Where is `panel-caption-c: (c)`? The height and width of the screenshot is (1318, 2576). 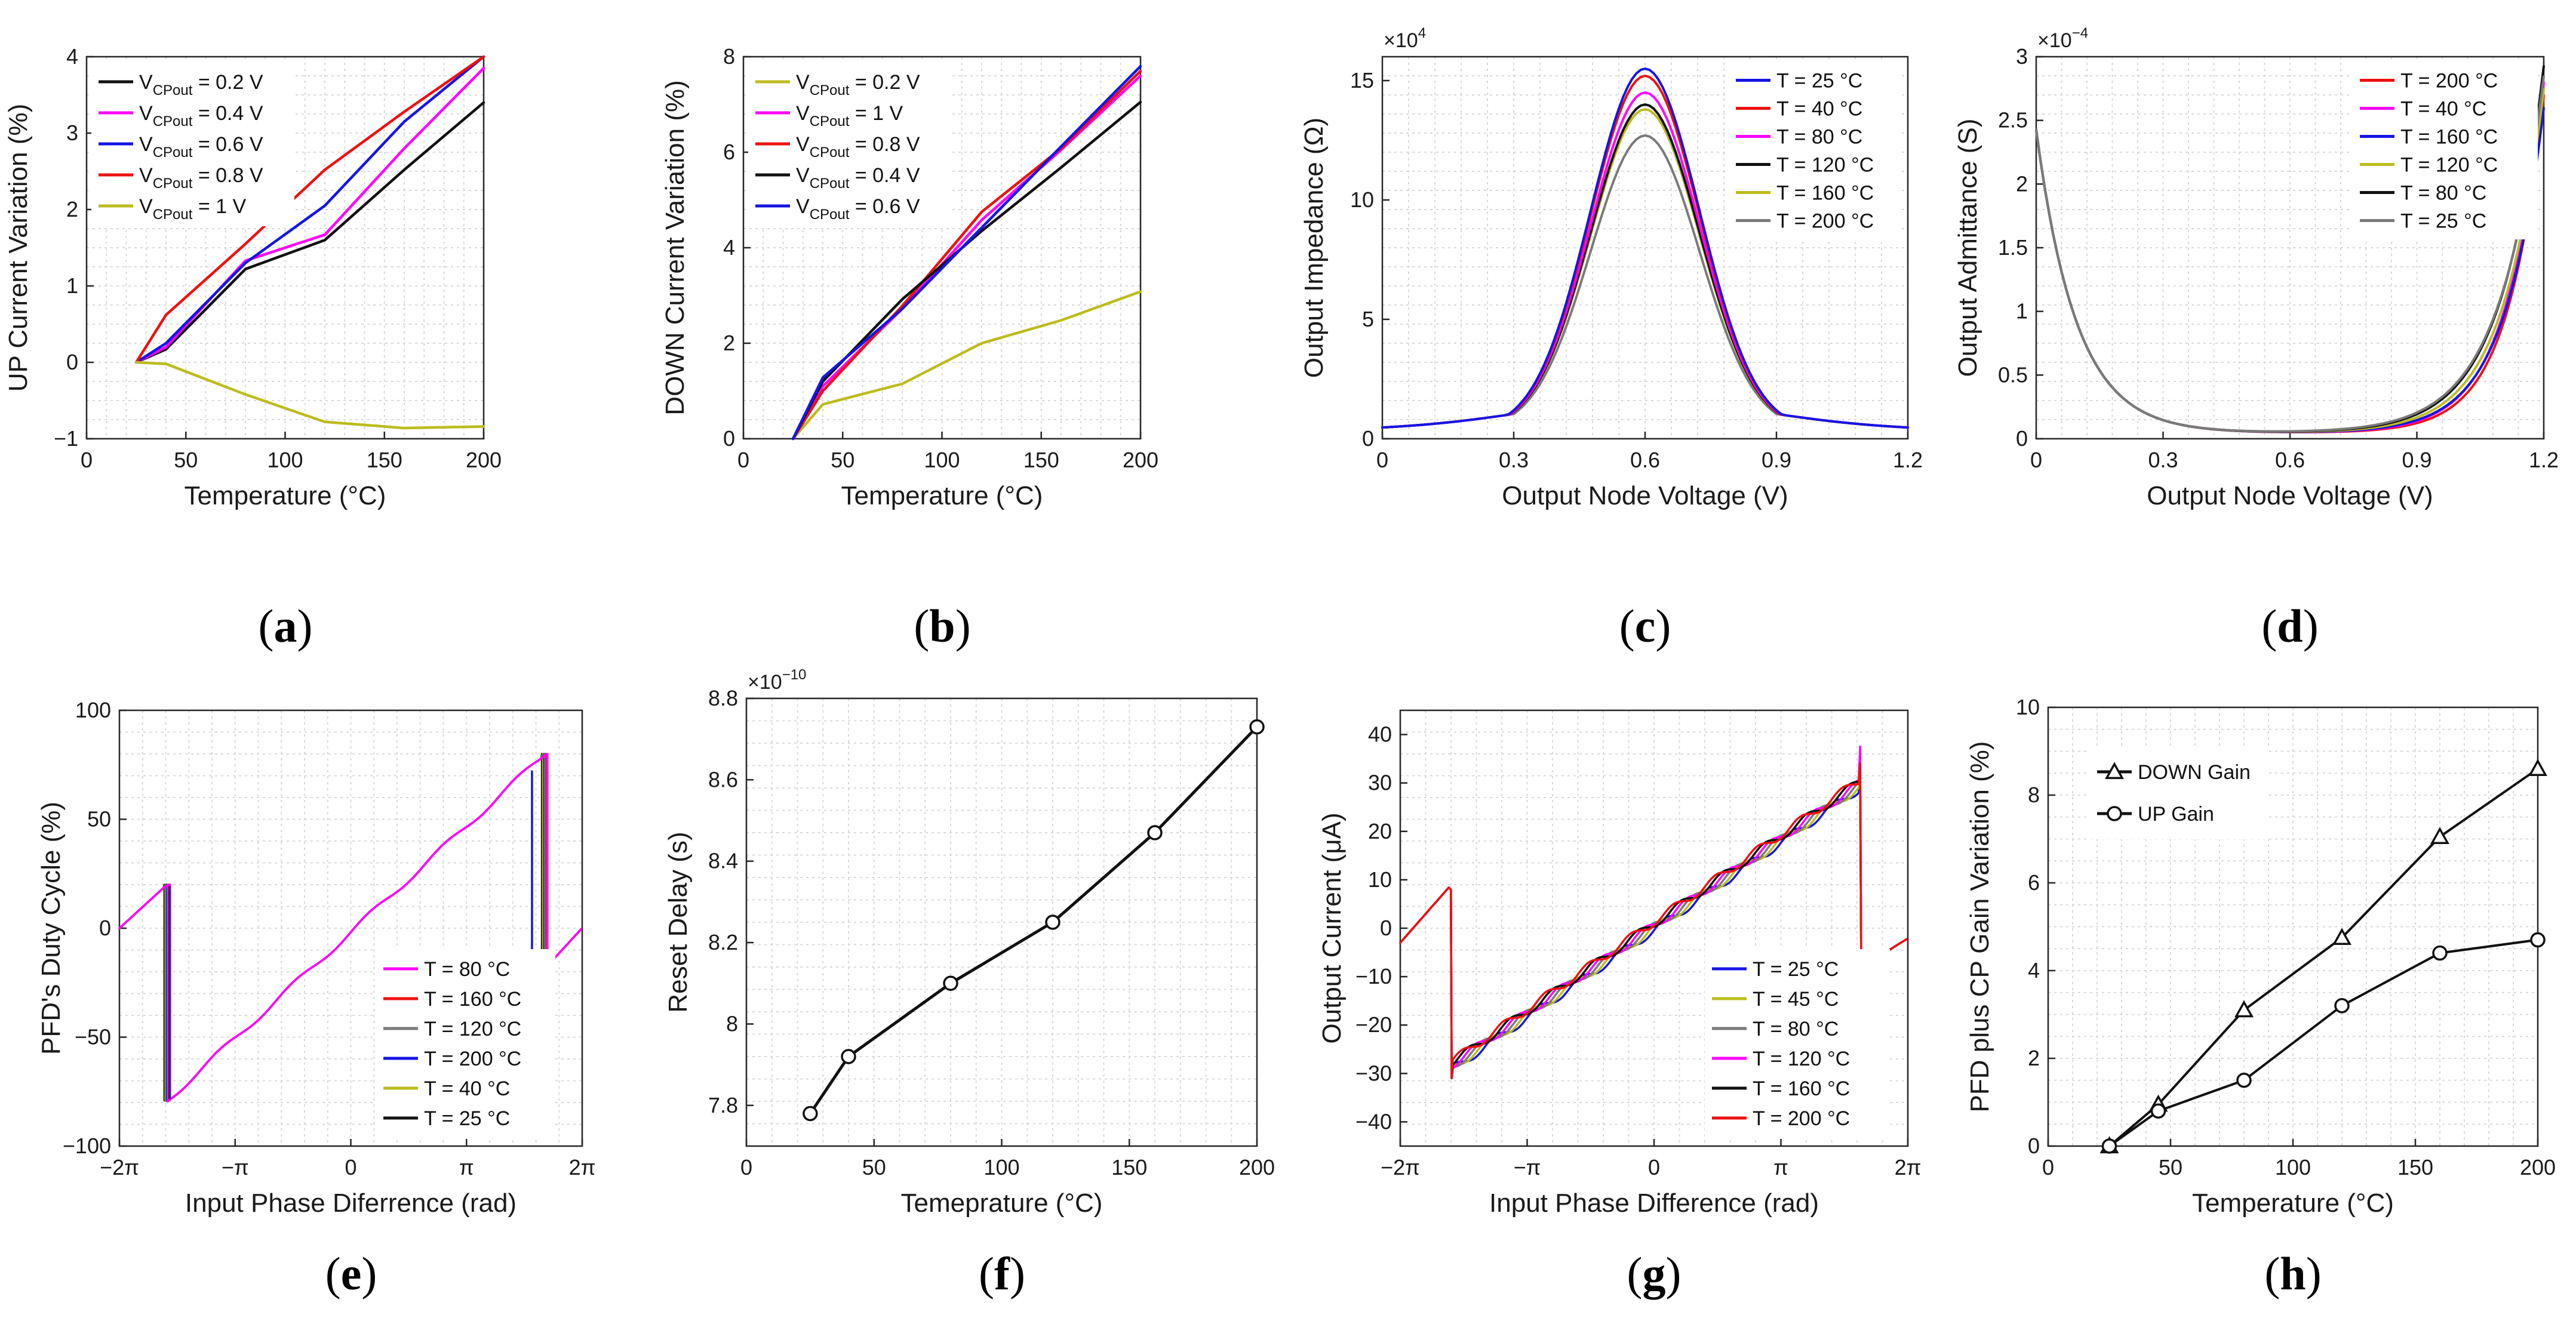 panel-caption-c: (c) is located at coordinates (1645, 626).